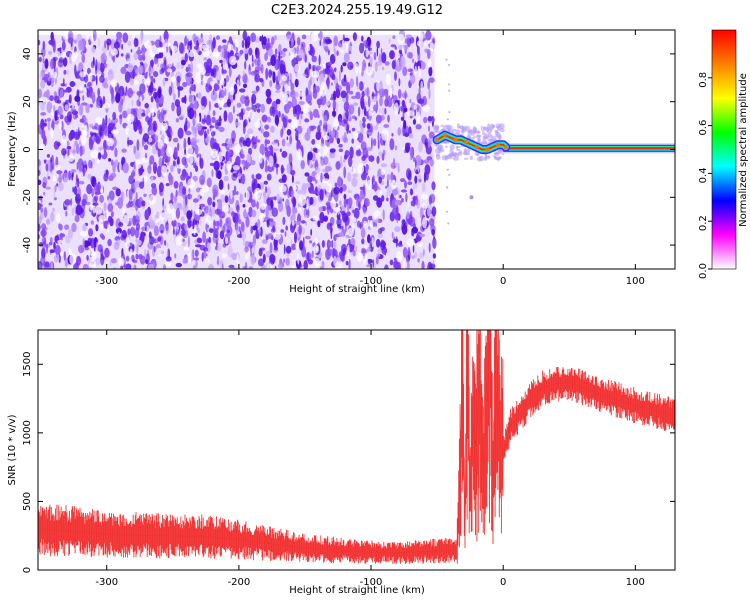 The width and height of the screenshot is (750, 604). Describe the element at coordinates (487, 149) in the screenshot. I see `carrier-trace-point` at that location.